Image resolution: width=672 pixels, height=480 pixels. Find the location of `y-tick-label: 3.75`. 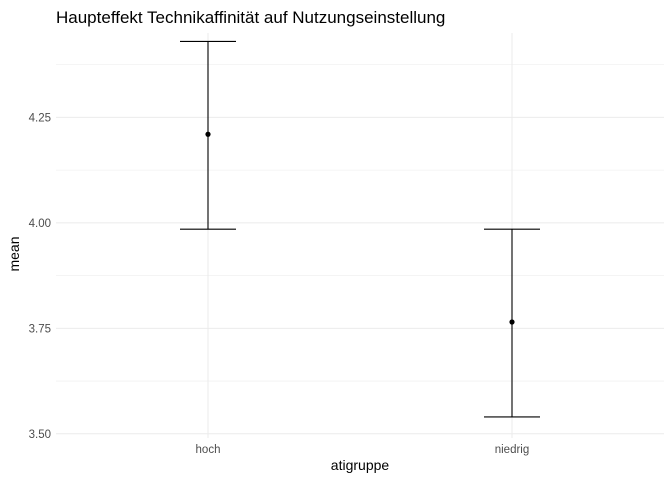

y-tick-label: 3.75 is located at coordinates (40, 329).